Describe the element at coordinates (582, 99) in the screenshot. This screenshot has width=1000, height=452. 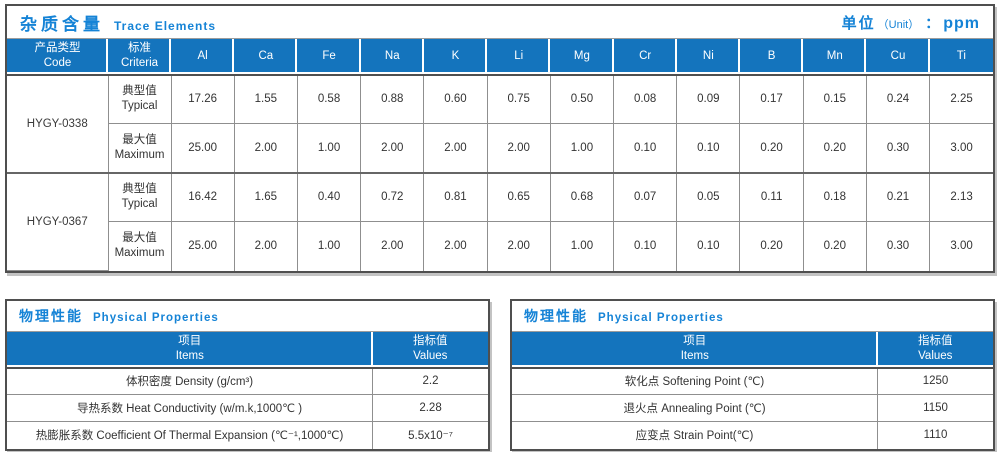
I see `value-cell: 0.50` at that location.